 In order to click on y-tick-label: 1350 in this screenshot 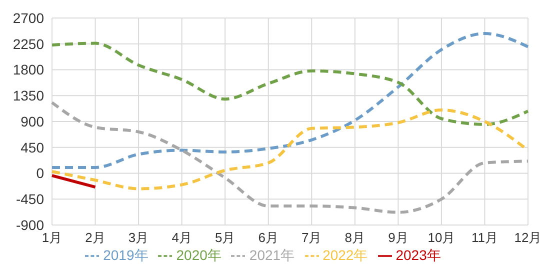, I will do `click(28, 96)`.